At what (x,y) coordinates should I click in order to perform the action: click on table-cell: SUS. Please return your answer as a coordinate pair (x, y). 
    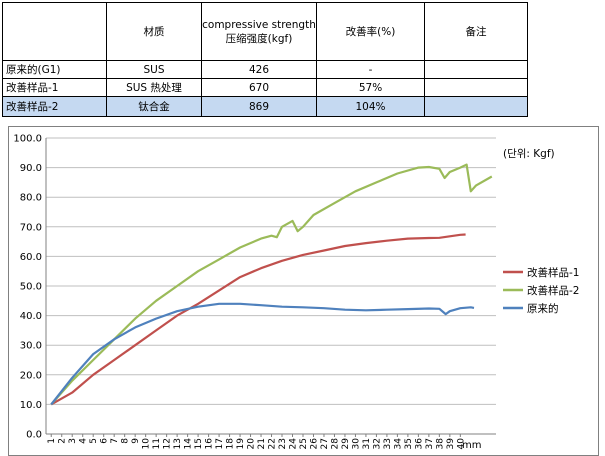
    Looking at the image, I should click on (154, 69).